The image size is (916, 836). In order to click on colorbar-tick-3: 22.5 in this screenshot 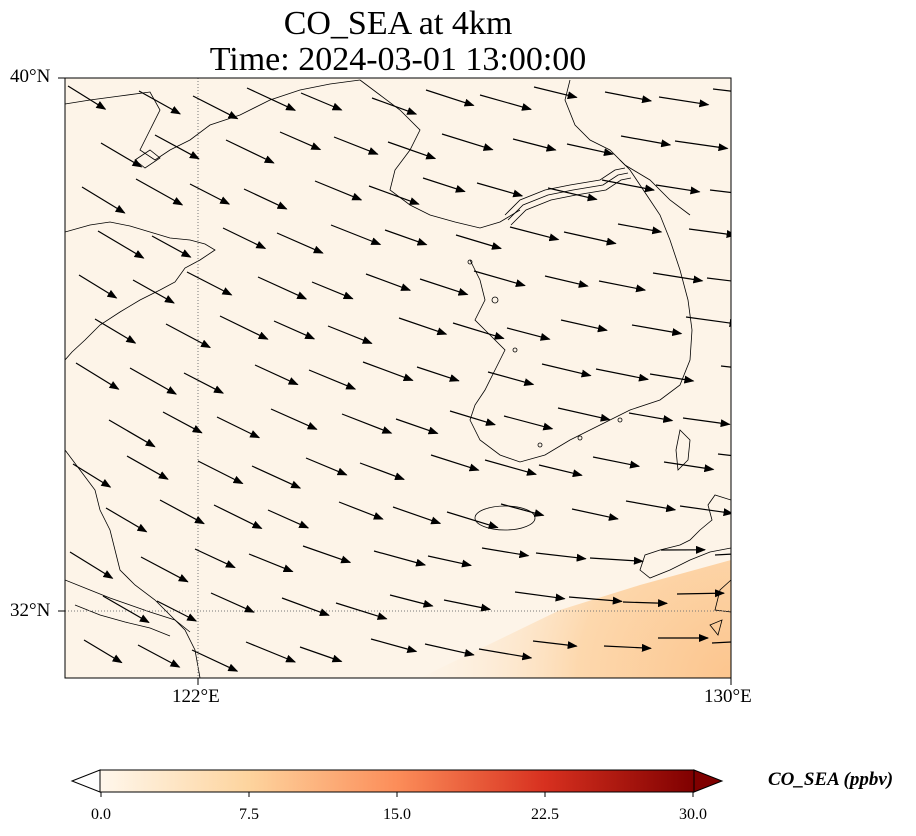, I will do `click(545, 814)`.